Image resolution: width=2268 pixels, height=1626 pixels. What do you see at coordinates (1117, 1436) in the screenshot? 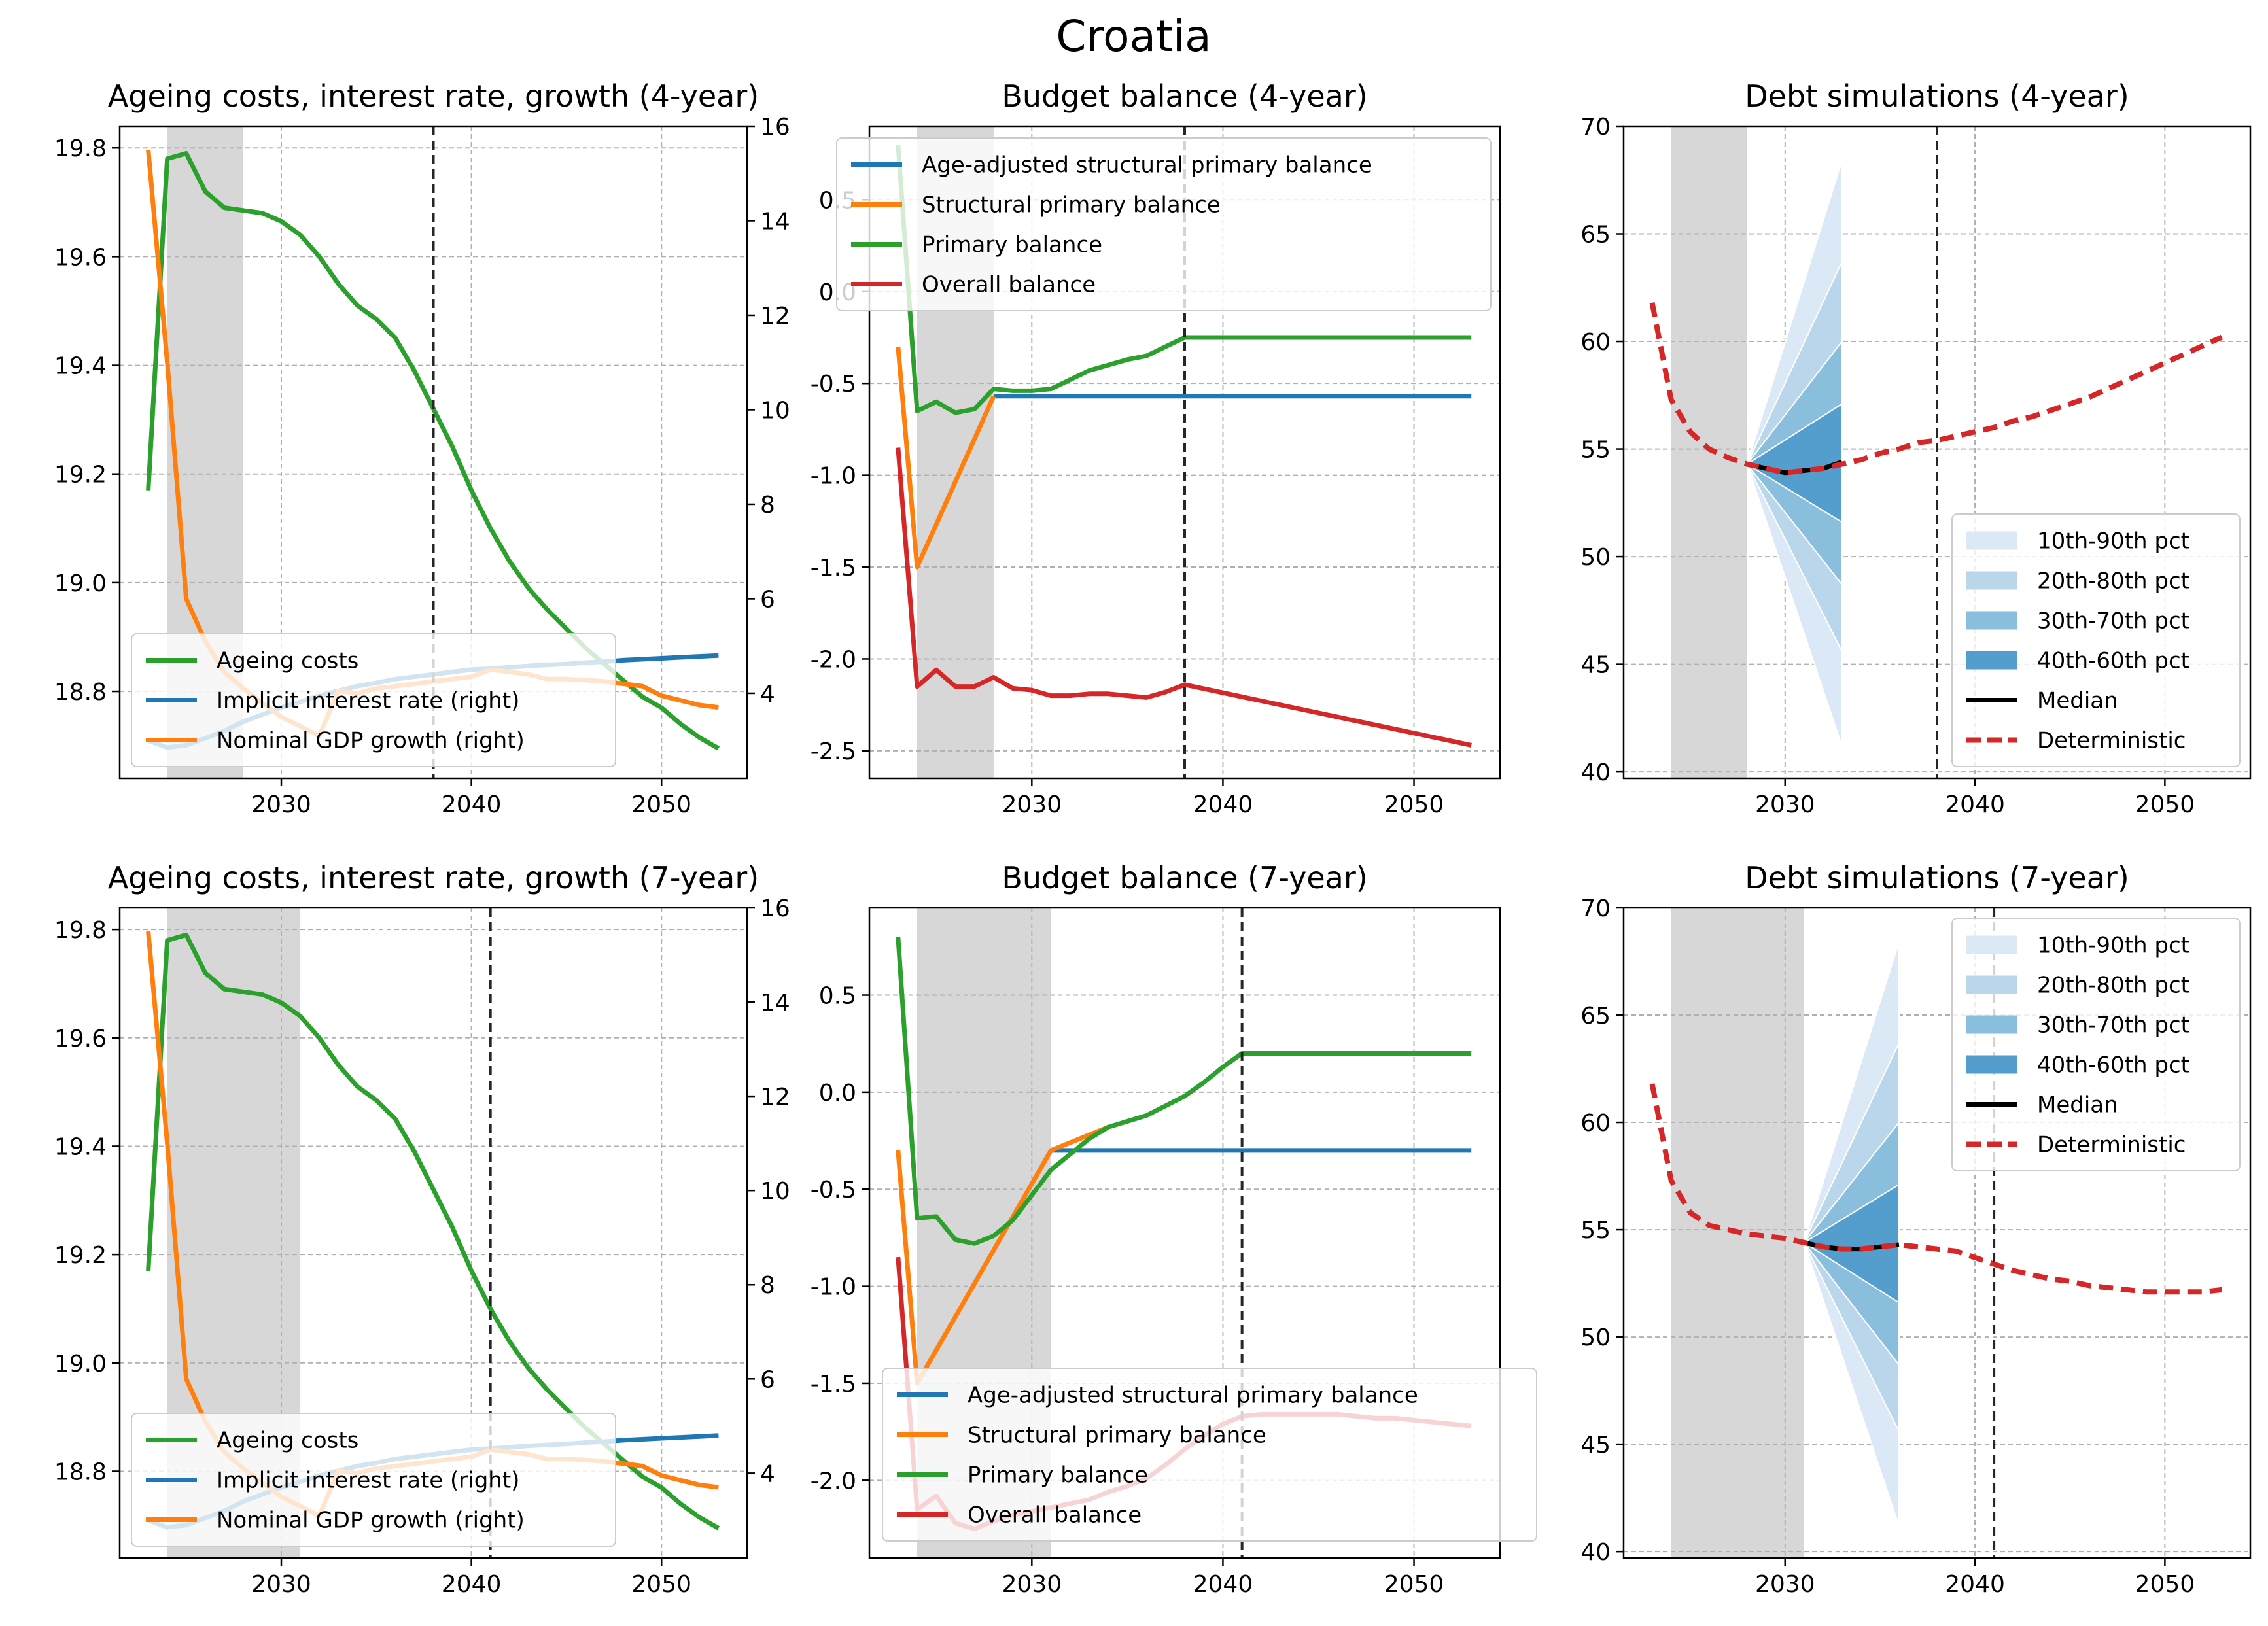
I see `legend-label: Structural primary balance` at bounding box center [1117, 1436].